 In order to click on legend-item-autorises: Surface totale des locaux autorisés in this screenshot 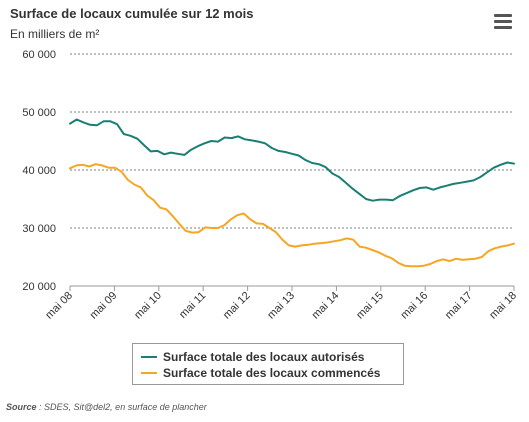, I will do `click(252, 357)`.